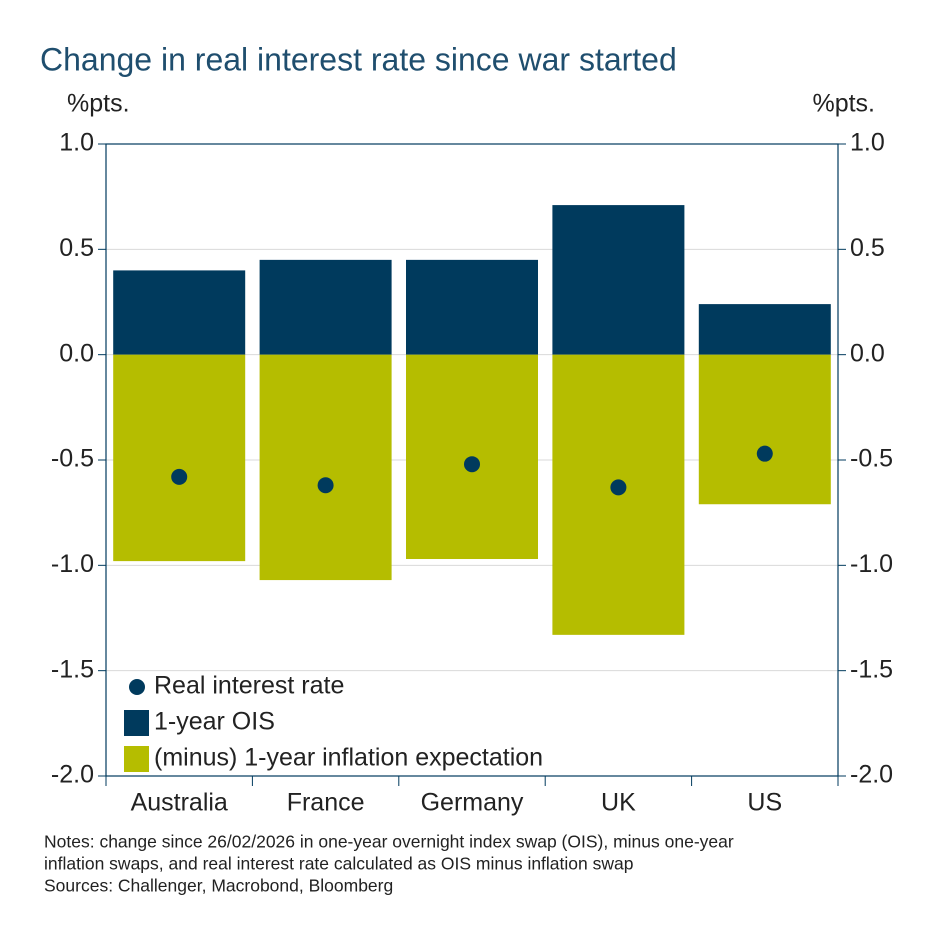  Describe the element at coordinates (871, 459) in the screenshot. I see `y2-tick-label: -0.5` at that location.